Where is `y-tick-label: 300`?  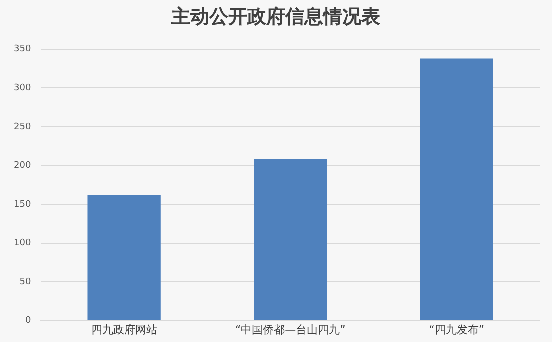
y-tick-label: 300 is located at coordinates (23, 89).